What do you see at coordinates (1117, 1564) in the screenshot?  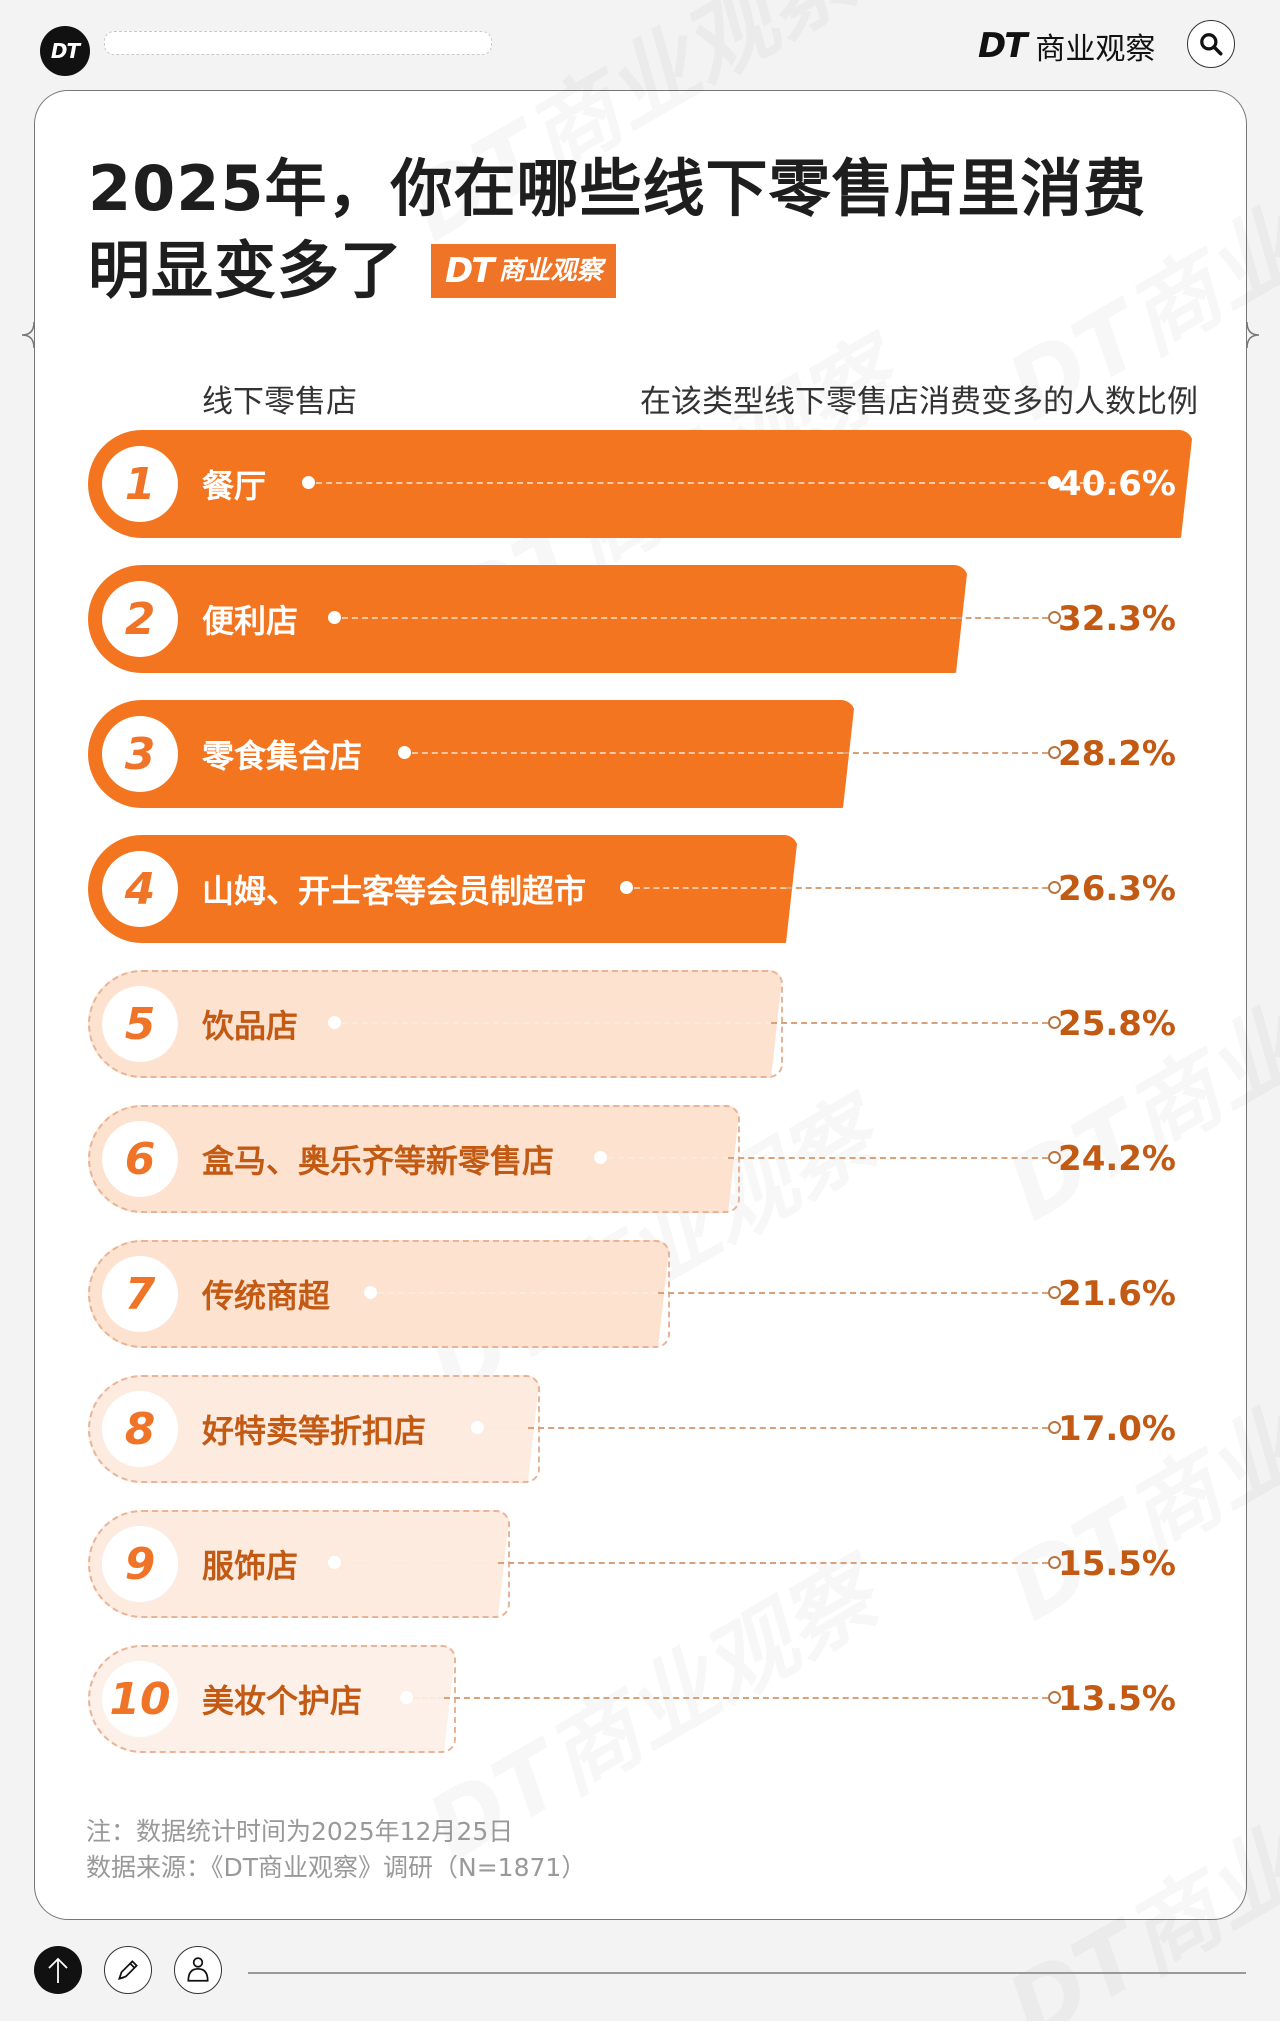 I see `bar-value: 15.5%` at bounding box center [1117, 1564].